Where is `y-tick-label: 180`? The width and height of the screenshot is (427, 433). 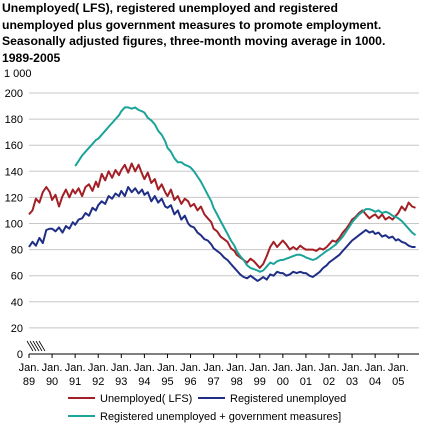
y-tick-label: 180 is located at coordinates (14, 120).